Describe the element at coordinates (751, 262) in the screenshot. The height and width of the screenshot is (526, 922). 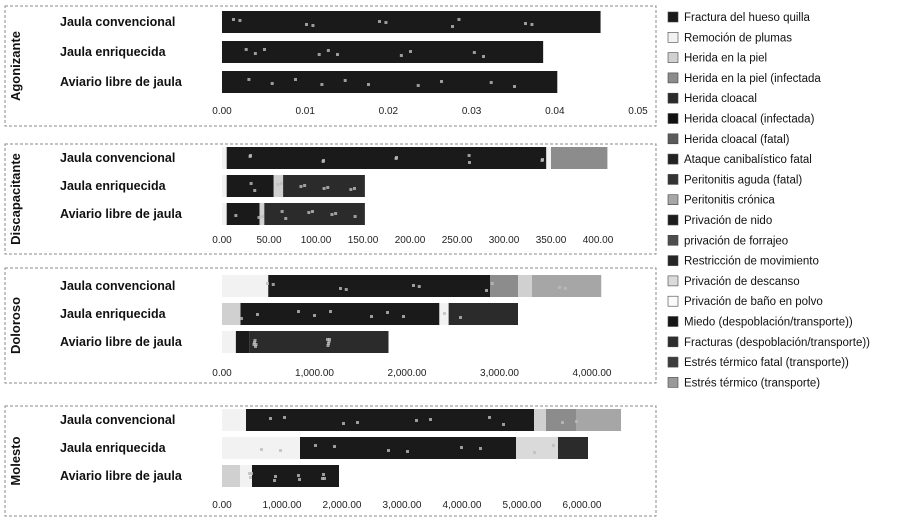
I see `legend-entry: Restricción de movimiento` at that location.